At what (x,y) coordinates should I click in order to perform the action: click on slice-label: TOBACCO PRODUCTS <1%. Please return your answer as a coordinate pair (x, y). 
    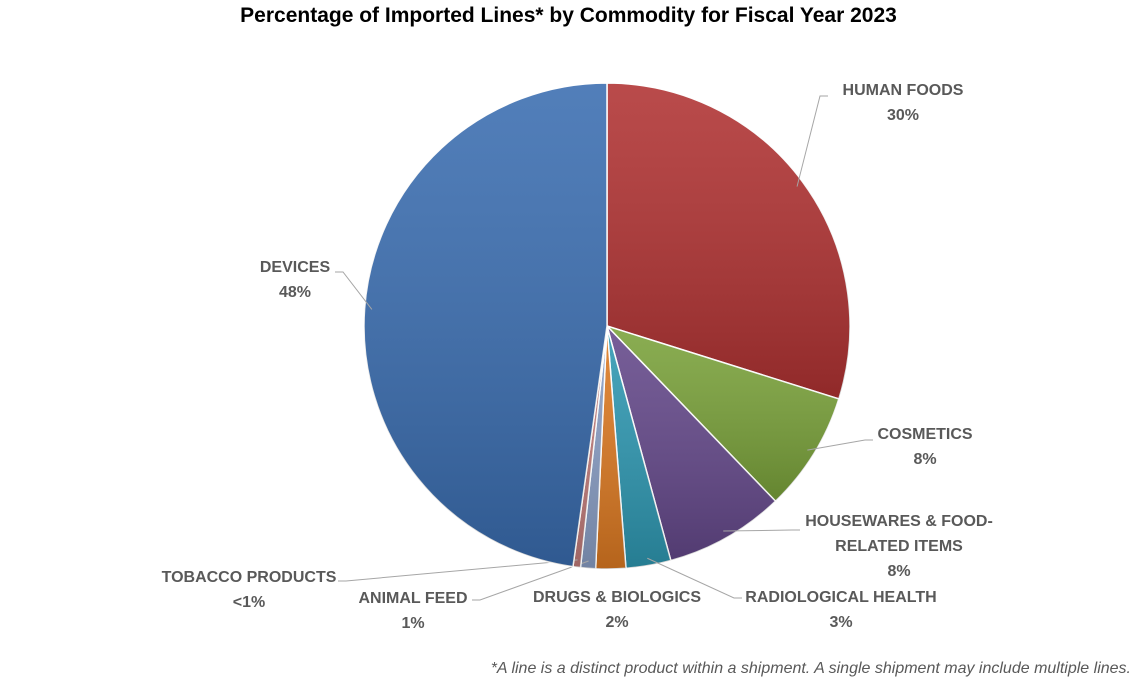
    Looking at the image, I should click on (249, 590).